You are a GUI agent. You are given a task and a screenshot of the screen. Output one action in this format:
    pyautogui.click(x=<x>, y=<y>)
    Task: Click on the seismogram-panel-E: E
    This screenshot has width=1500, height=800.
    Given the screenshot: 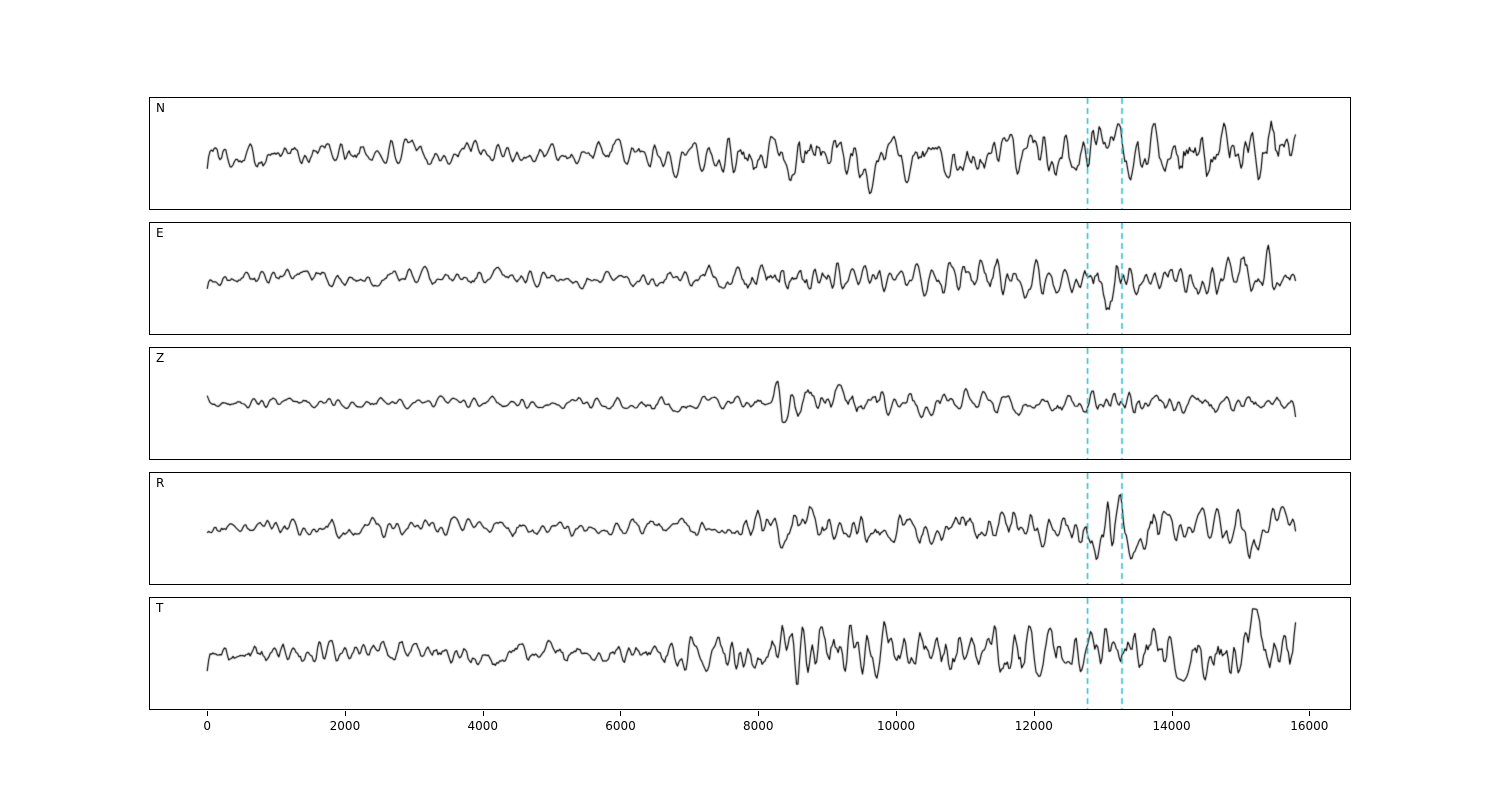 What is the action you would take?
    pyautogui.click(x=750, y=278)
    